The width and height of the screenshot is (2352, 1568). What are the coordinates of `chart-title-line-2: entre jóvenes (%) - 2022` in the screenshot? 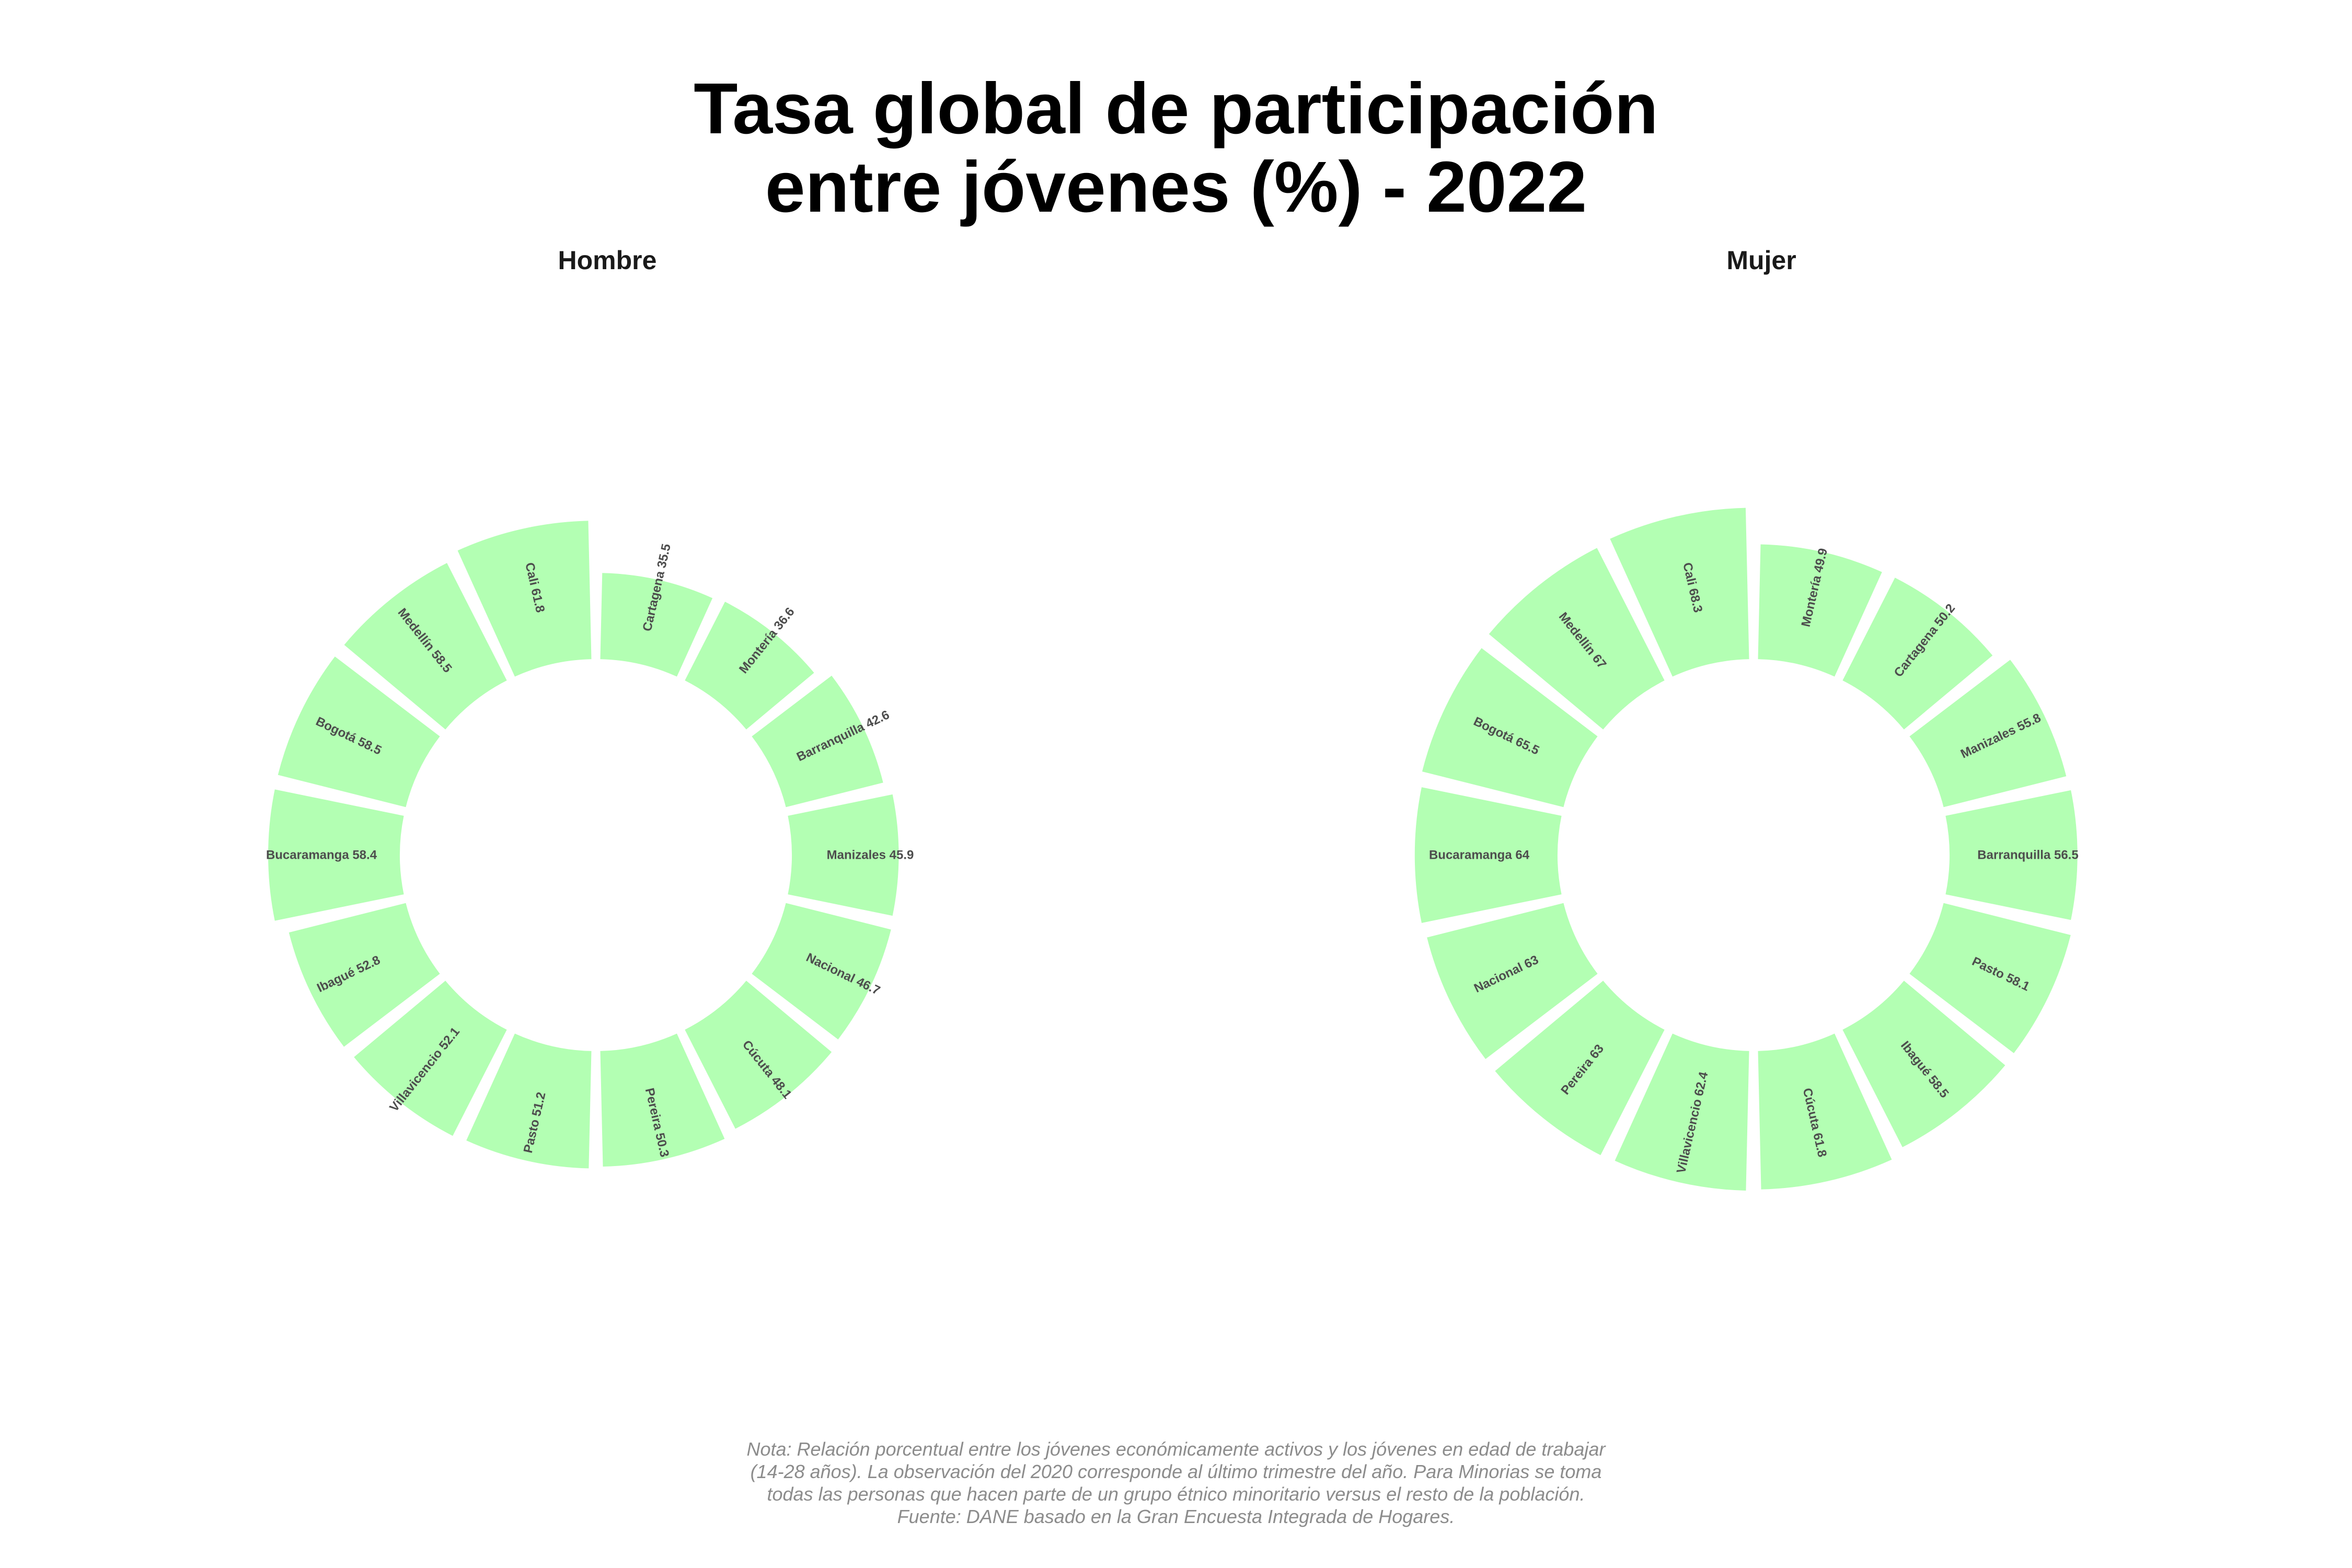 It's located at (1176, 187).